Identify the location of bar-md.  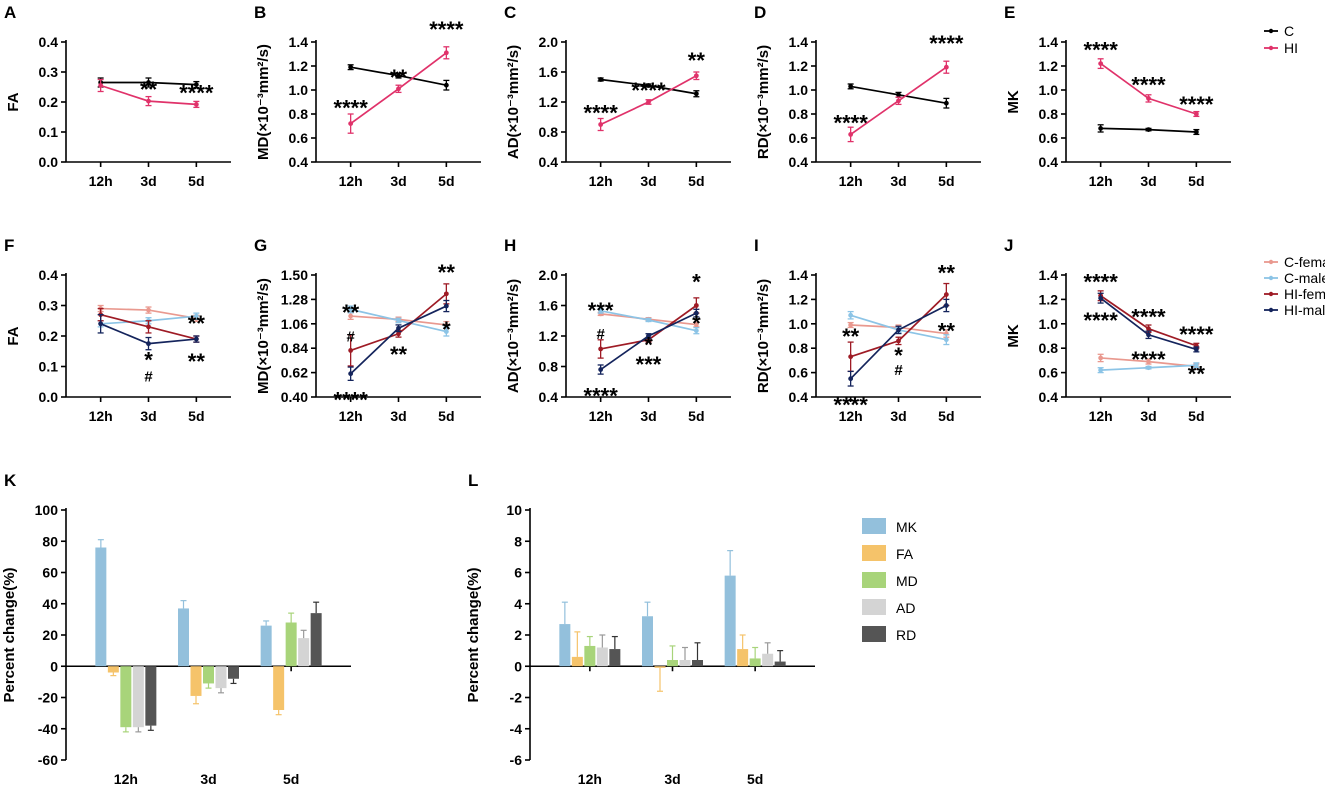
(755, 662).